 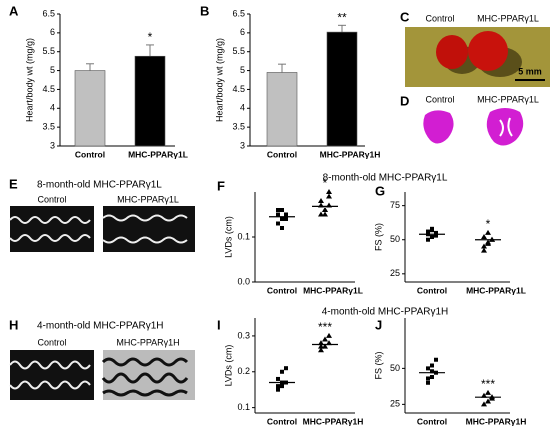 I want to click on panel-letter: A, so click(x=14, y=10).